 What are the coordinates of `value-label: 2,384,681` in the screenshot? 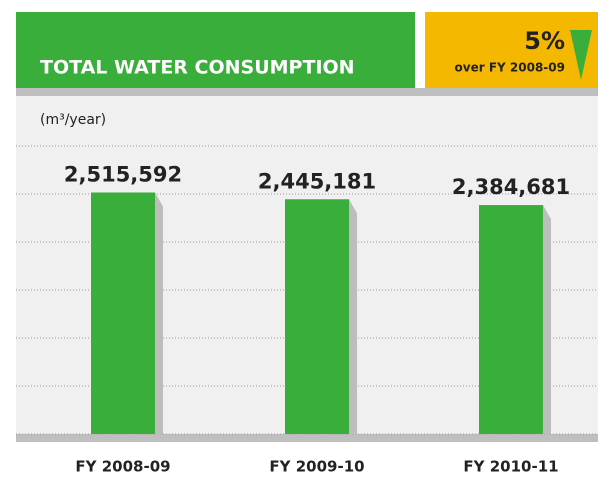 It's located at (511, 187).